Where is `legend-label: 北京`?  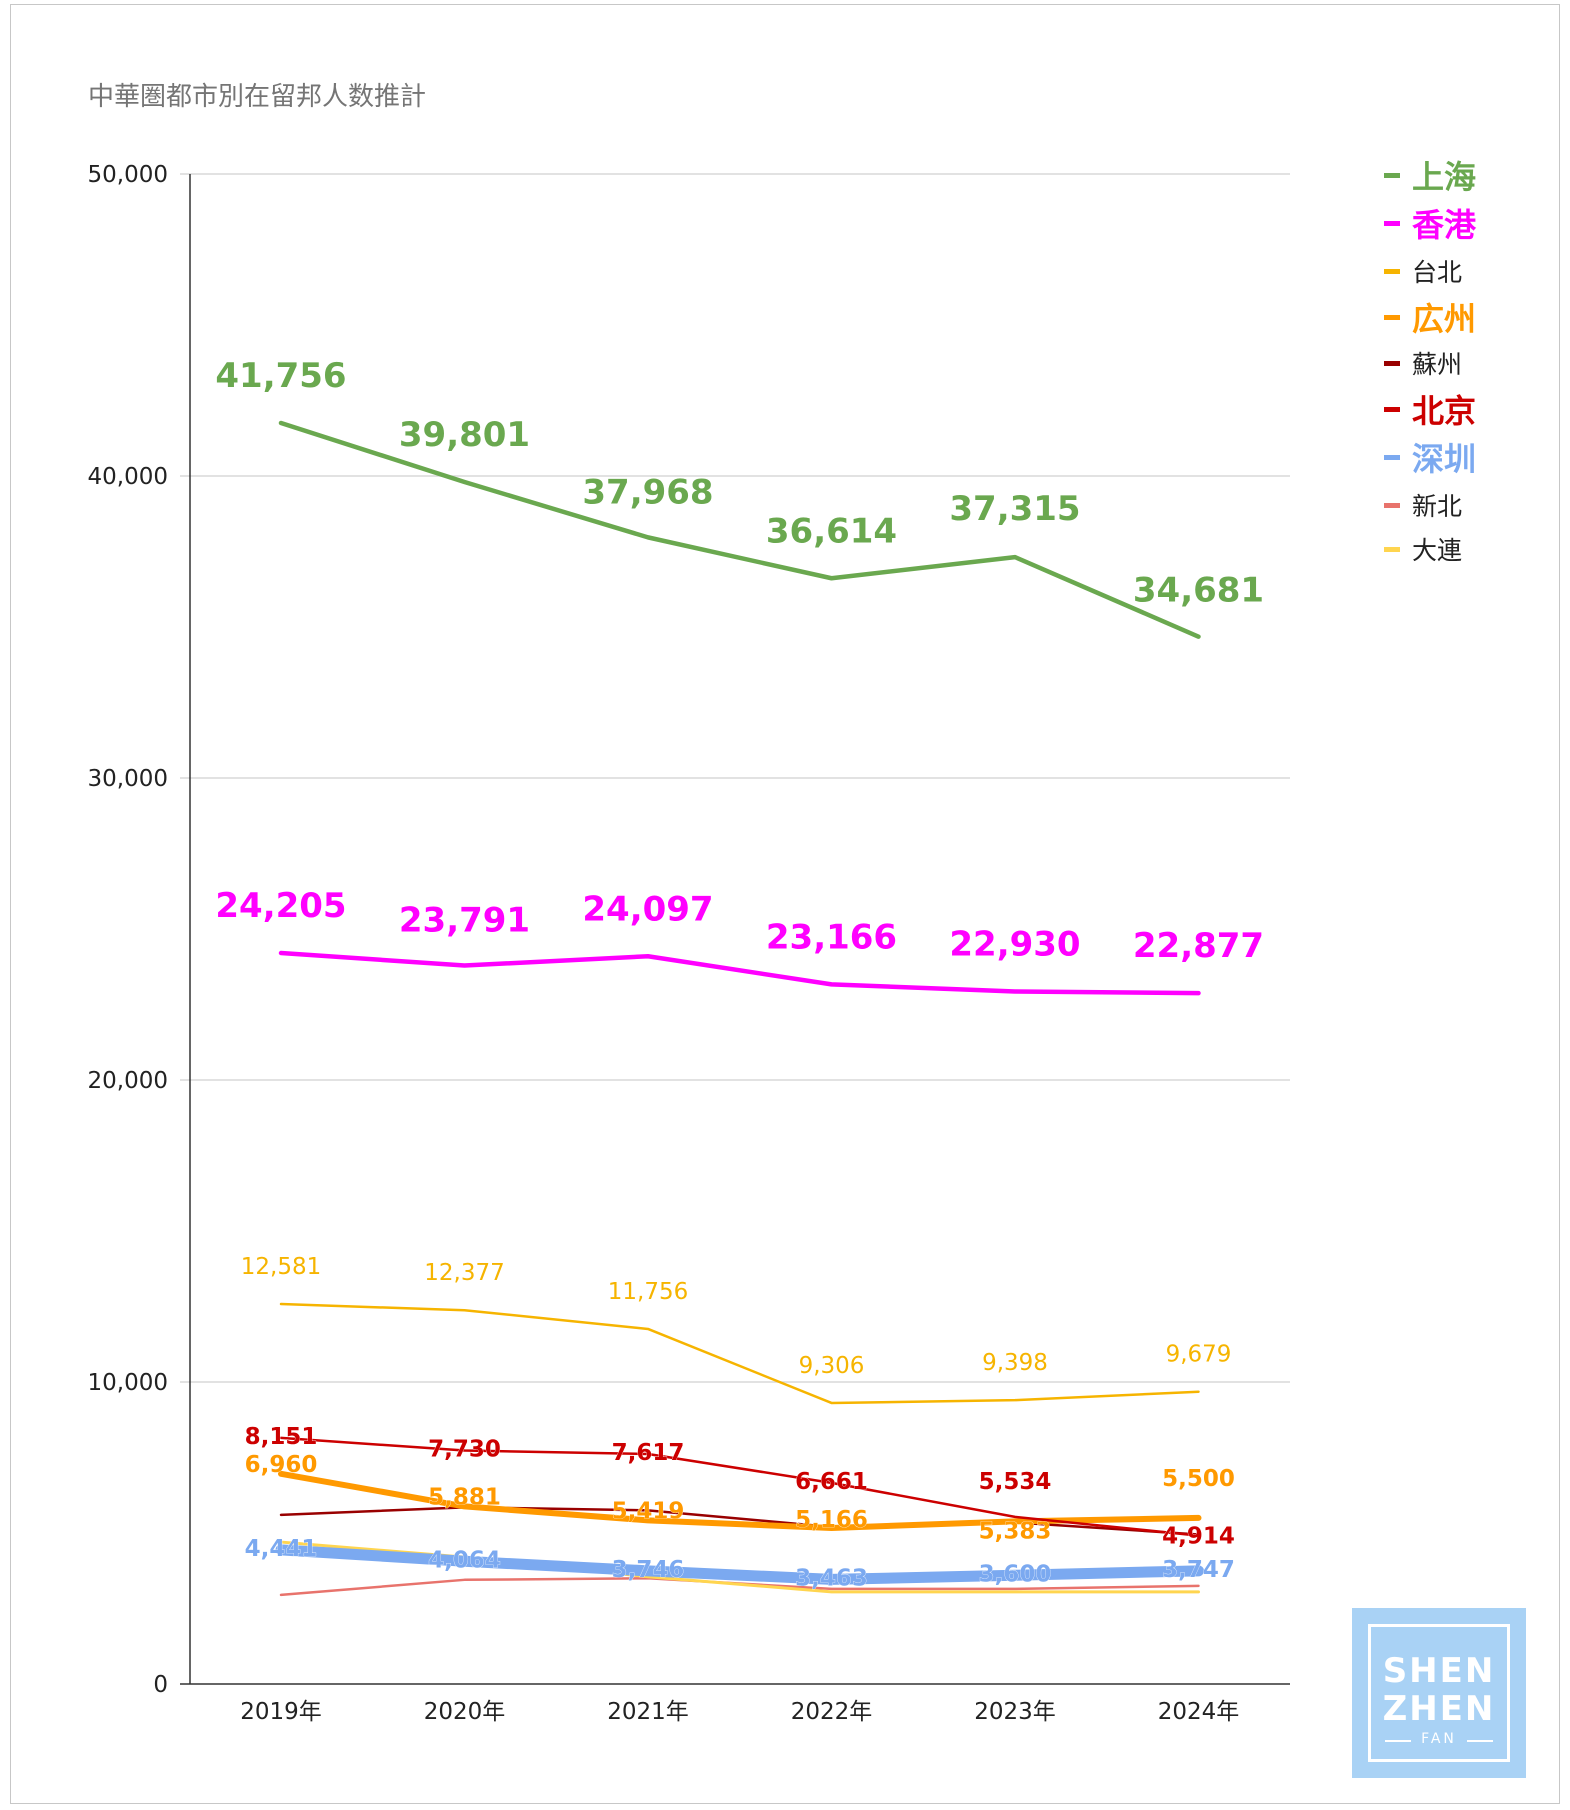
legend-label: 北京 is located at coordinates (1444, 411).